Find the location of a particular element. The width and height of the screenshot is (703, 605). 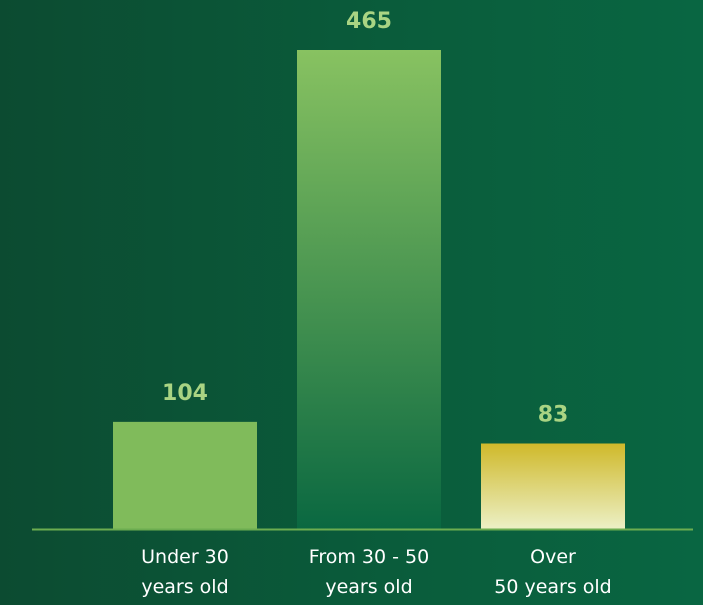

x-tick-label: Under 30 years old is located at coordinates (185, 572).